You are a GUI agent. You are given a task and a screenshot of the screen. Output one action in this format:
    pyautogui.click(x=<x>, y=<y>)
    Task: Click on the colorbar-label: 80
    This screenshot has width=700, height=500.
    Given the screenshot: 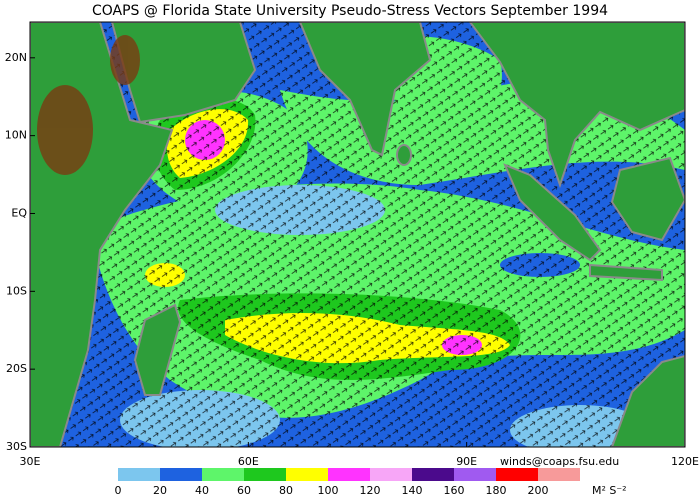 What is the action you would take?
    pyautogui.click(x=286, y=490)
    